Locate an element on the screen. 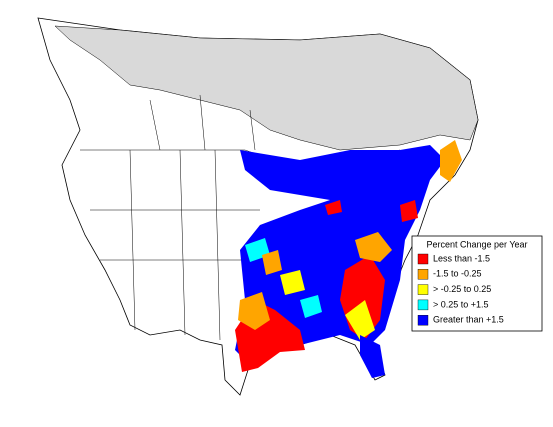  legend-label: Less than -1.5 is located at coordinates (461, 258).